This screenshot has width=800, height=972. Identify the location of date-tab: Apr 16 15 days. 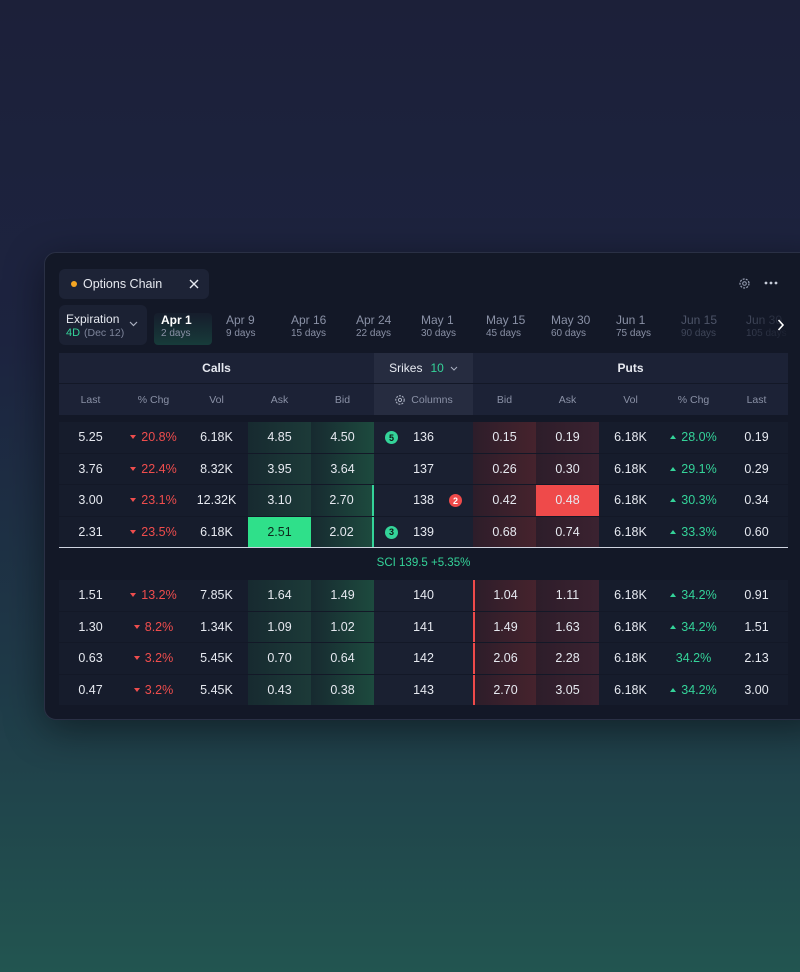
(313, 329).